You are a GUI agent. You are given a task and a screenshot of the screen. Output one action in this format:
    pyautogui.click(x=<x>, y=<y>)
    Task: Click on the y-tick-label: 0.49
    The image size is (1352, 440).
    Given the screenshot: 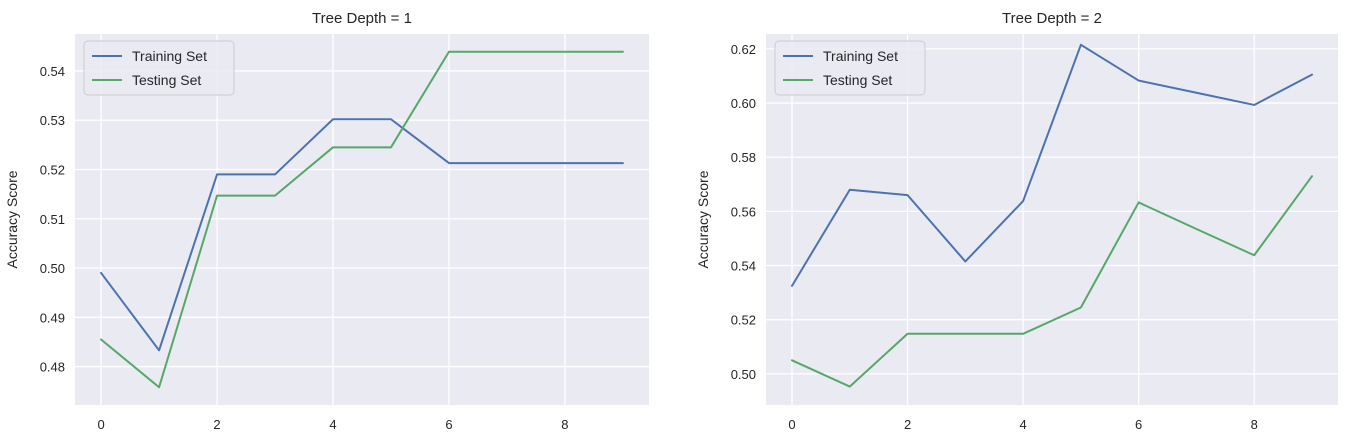 What is the action you would take?
    pyautogui.click(x=52, y=317)
    